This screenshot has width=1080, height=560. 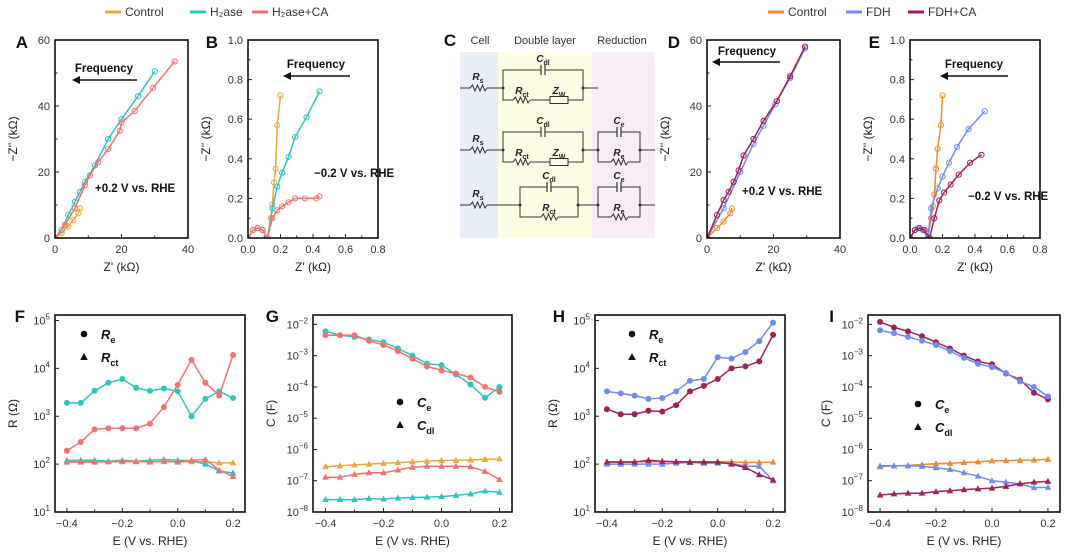 I want to click on legend-item: Cdl, so click(x=415, y=427).